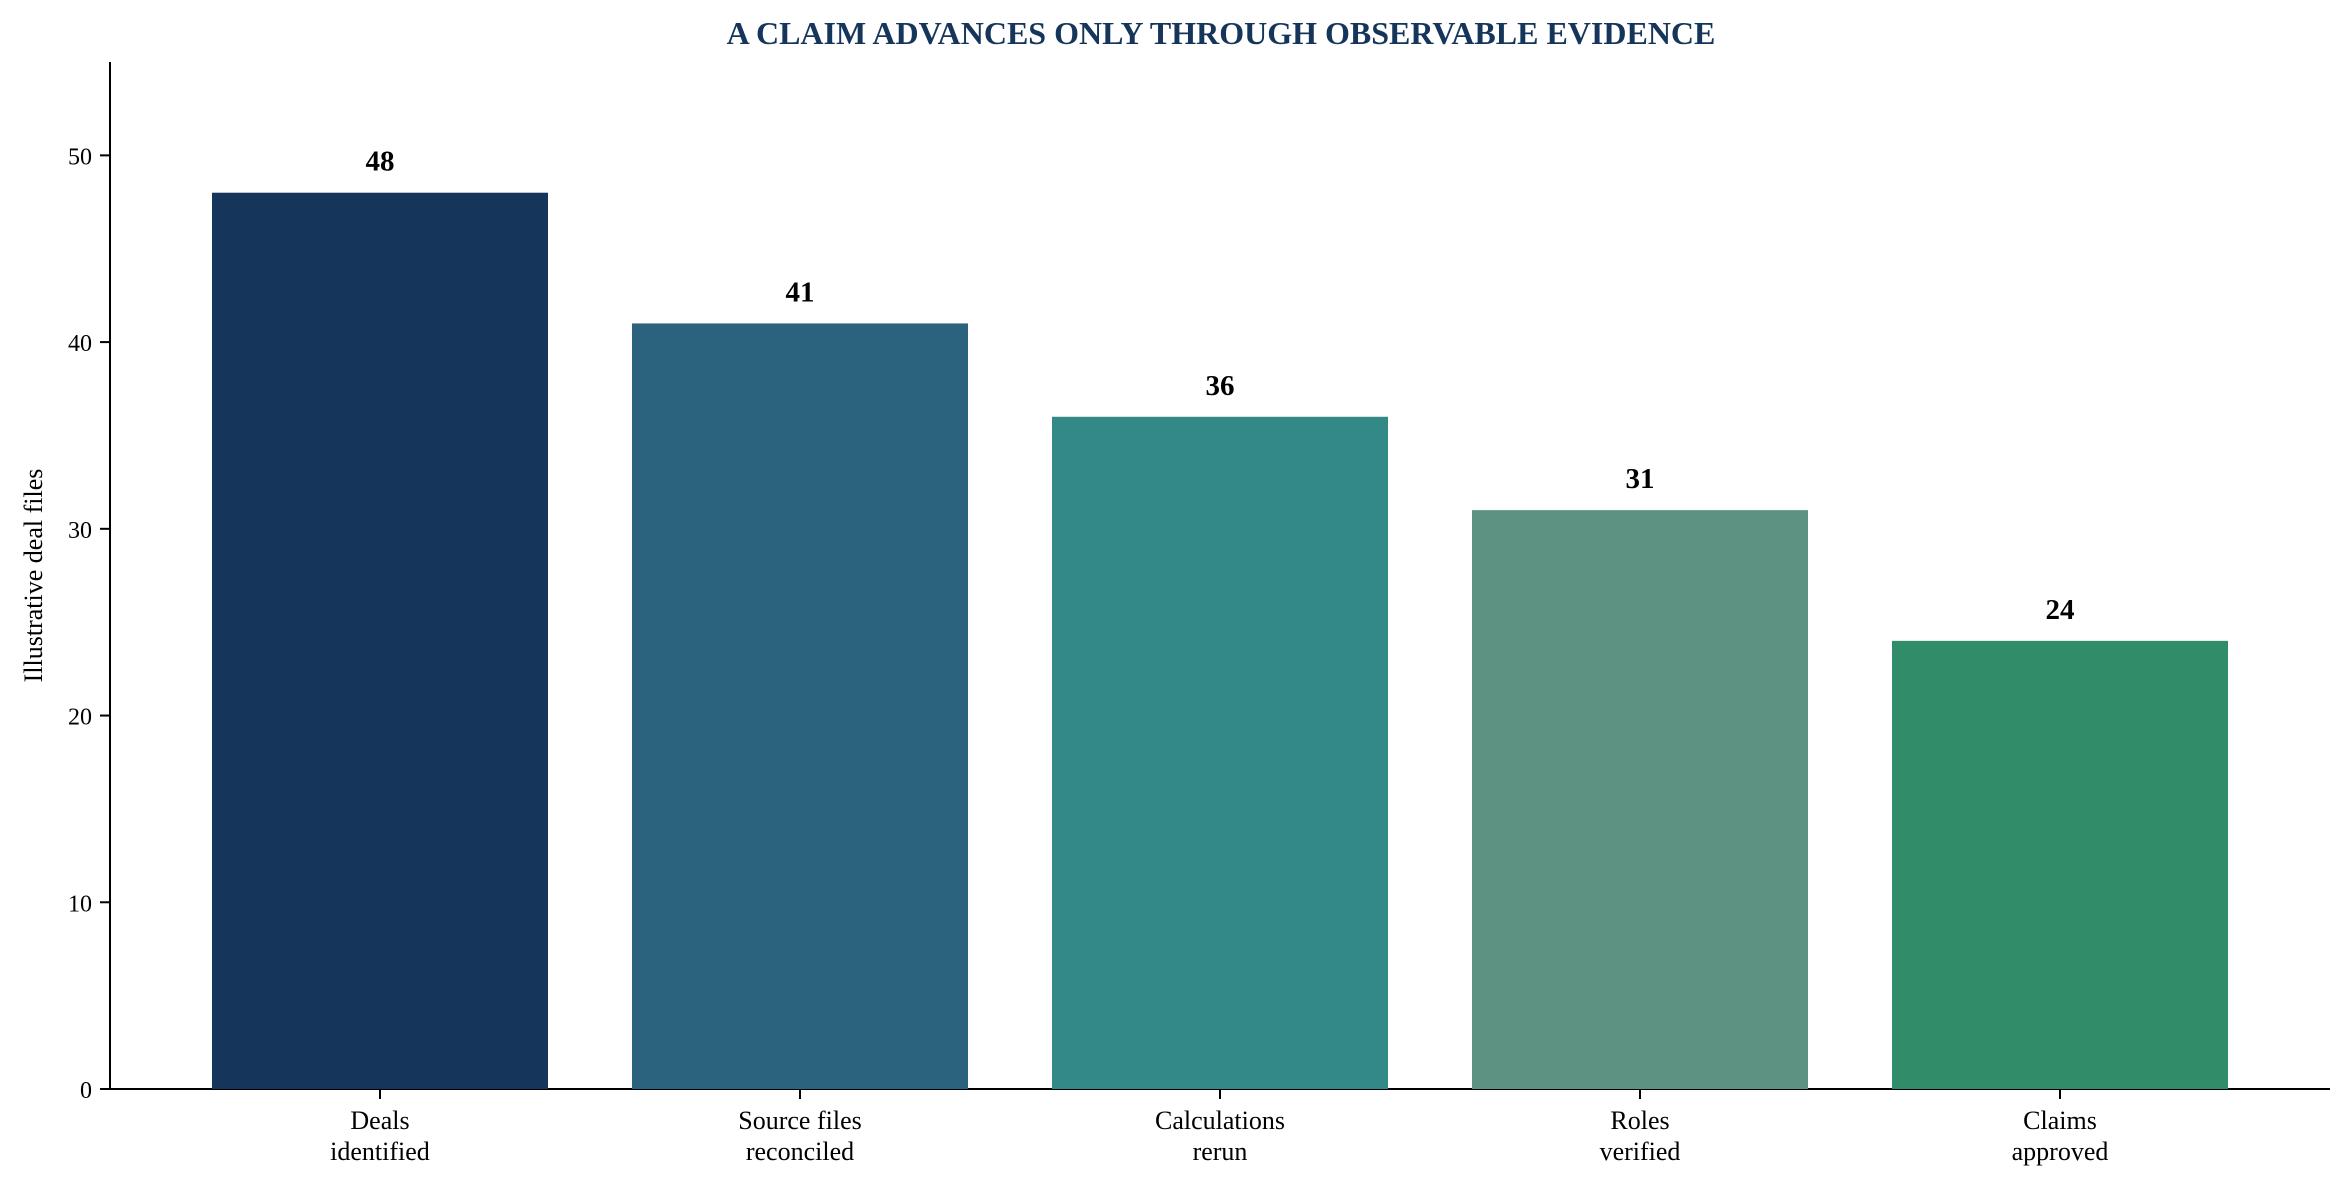 This screenshot has height=1188, width=2349. Describe the element at coordinates (1640, 1136) in the screenshot. I see `x-tick-label: Roles verified` at that location.